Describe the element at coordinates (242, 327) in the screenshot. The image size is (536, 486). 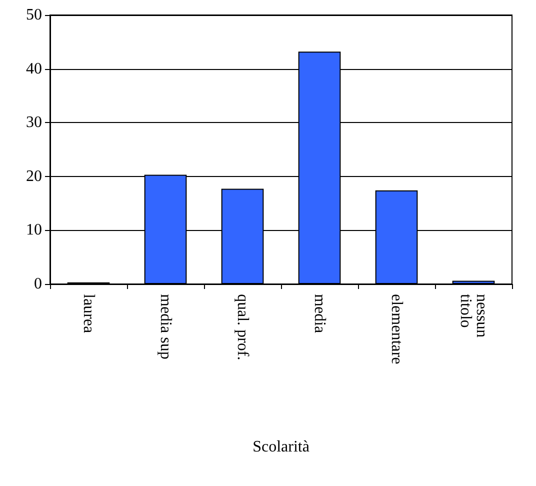
I see `x-tick-label: qual. prof.` at that location.